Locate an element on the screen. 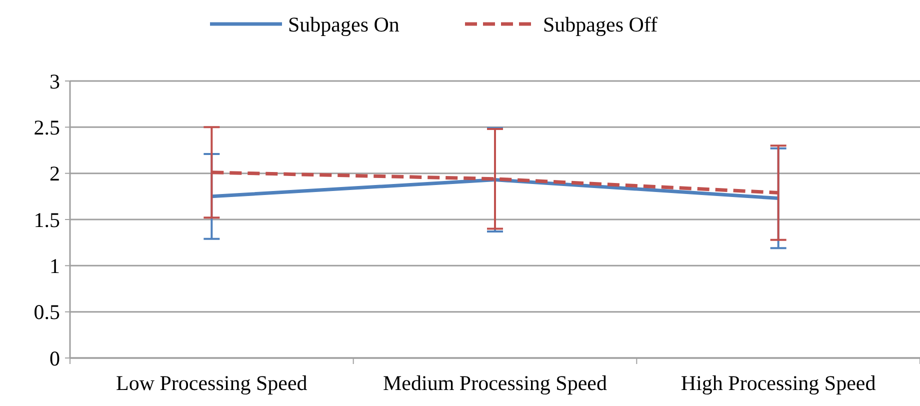  y-tick-label: 0 is located at coordinates (55, 358).